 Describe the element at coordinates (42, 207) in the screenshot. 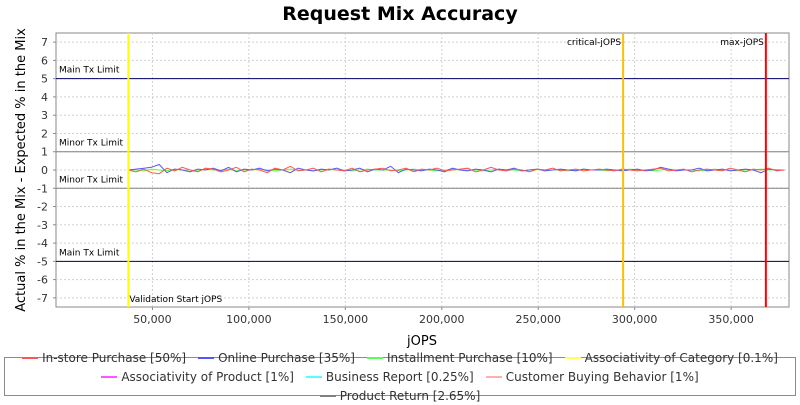

I see `y-tick-label: -2` at that location.